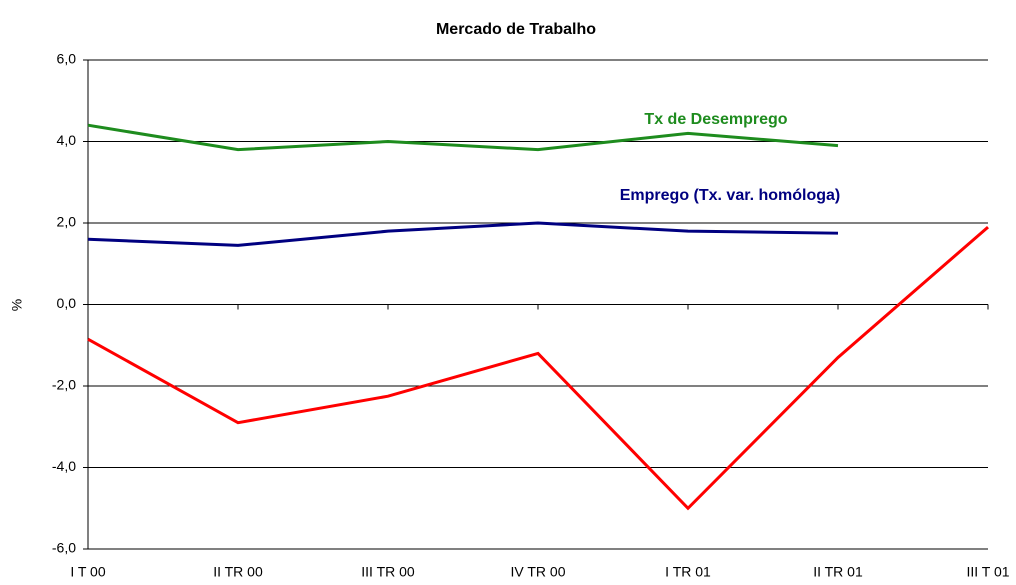  Describe the element at coordinates (67, 222) in the screenshot. I see `y-tick-label: 2,0` at that location.